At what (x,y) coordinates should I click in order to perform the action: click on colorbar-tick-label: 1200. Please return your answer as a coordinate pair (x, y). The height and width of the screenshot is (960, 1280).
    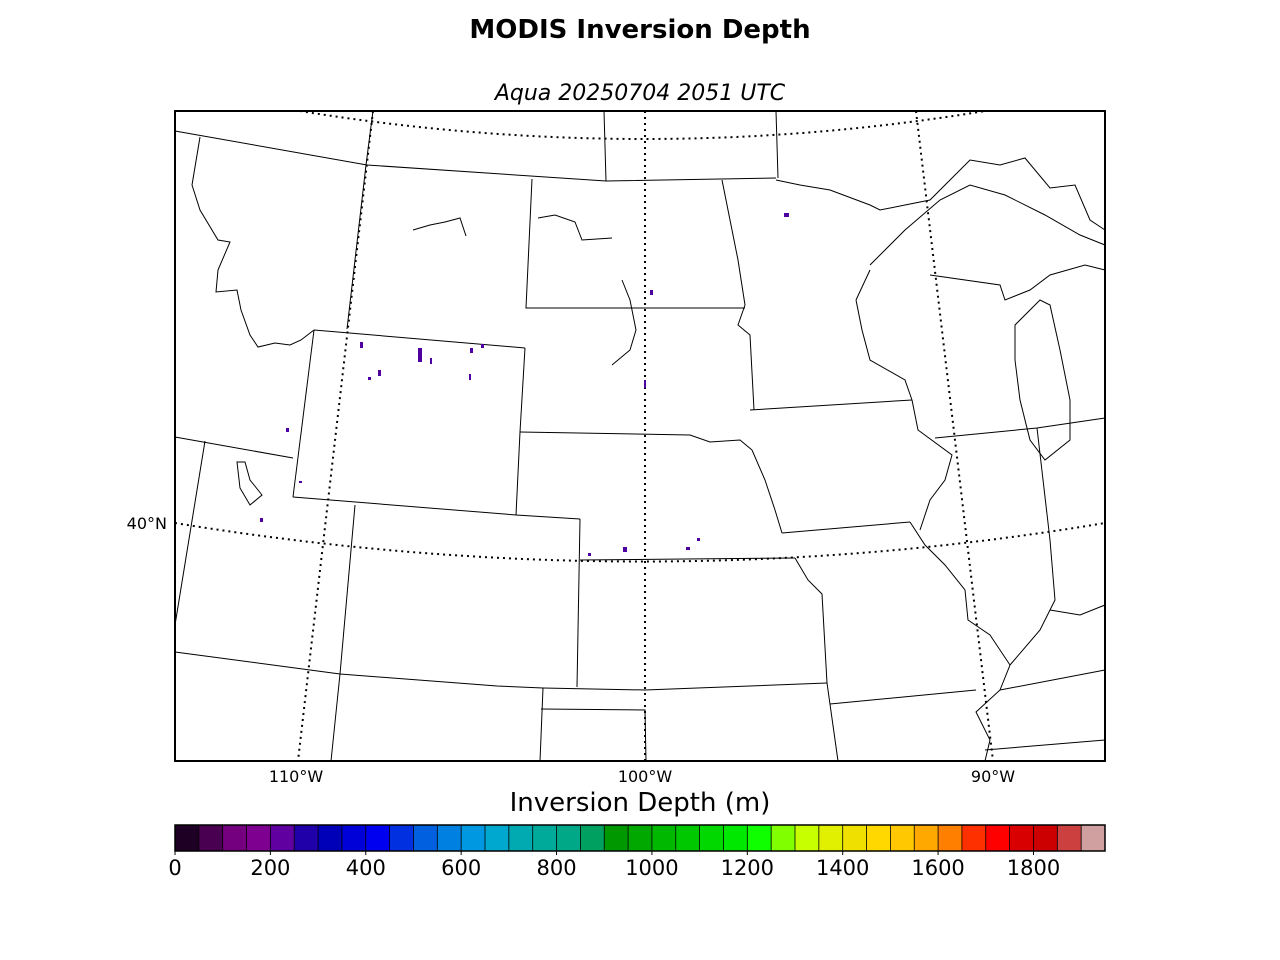
    Looking at the image, I should click on (747, 868).